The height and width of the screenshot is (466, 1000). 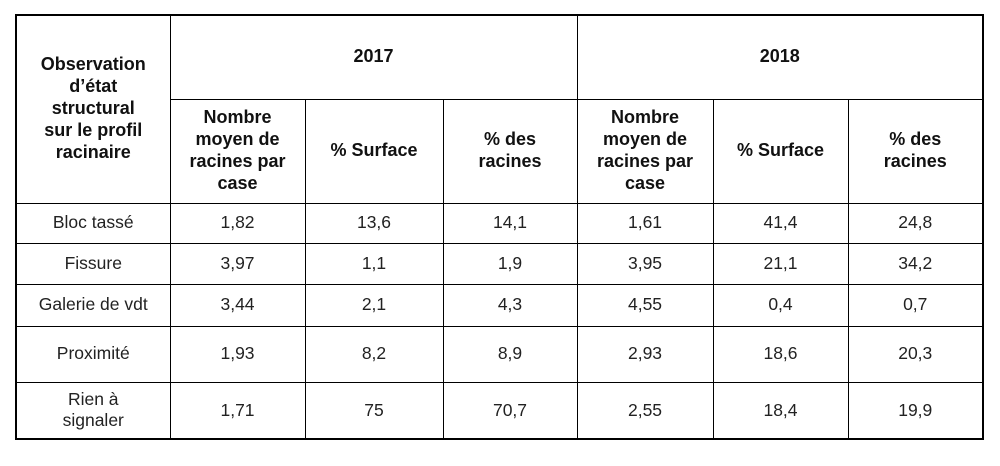 What do you see at coordinates (780, 410) in the screenshot?
I see `cell-value: 18,4` at bounding box center [780, 410].